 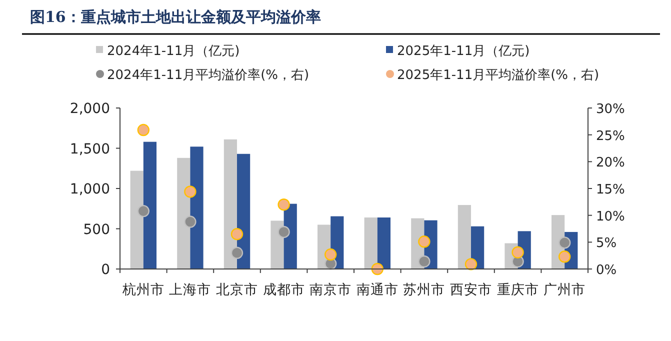 I want to click on legend-label: 2024年1-11月平均溢价率(%，右), so click(x=208, y=75).